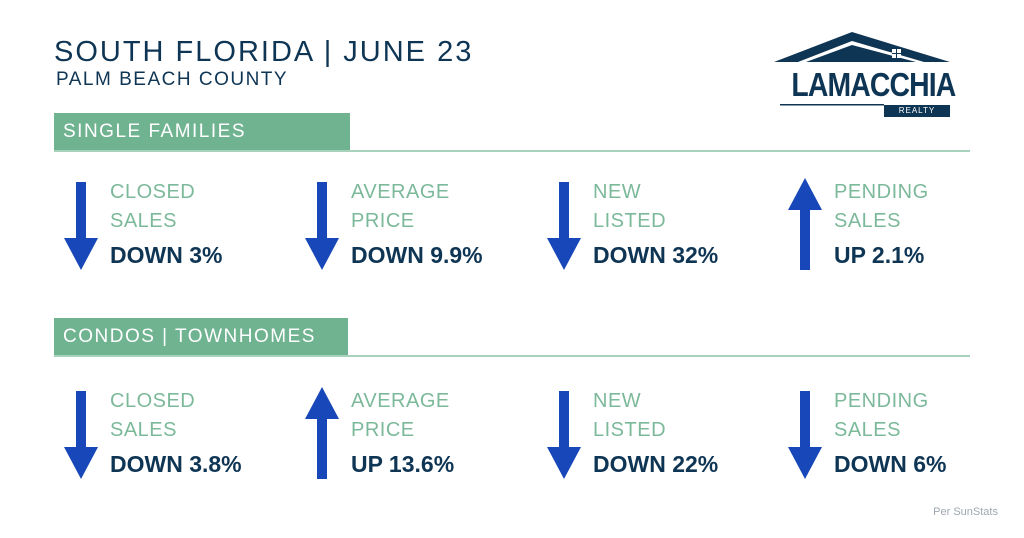 This screenshot has height=538, width=1024. I want to click on metric-value: DOWN 9.9%, so click(417, 255).